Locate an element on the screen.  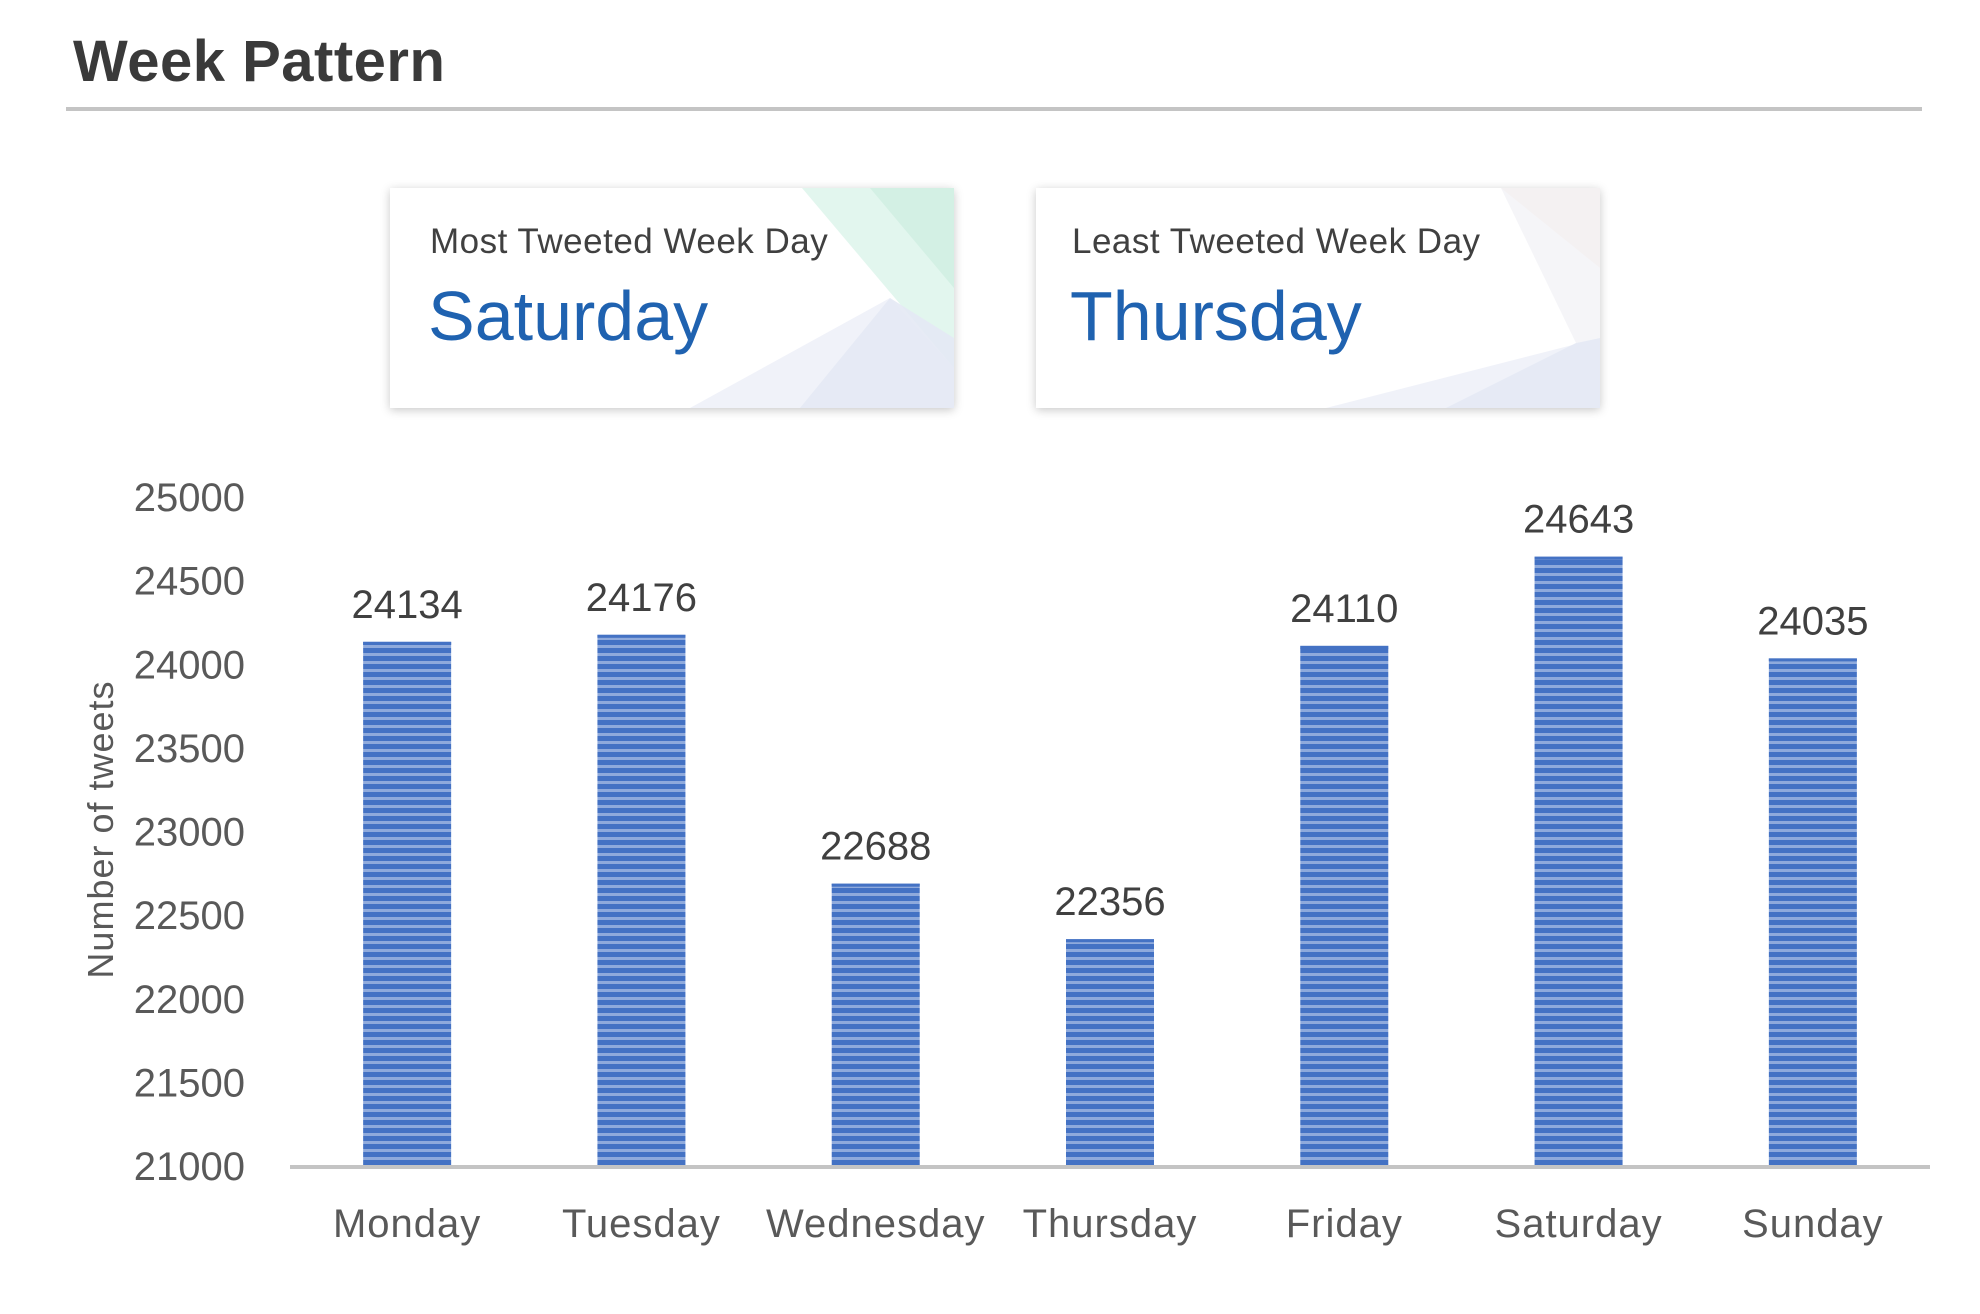
y-tick-label: 25000 is located at coordinates (189, 498).